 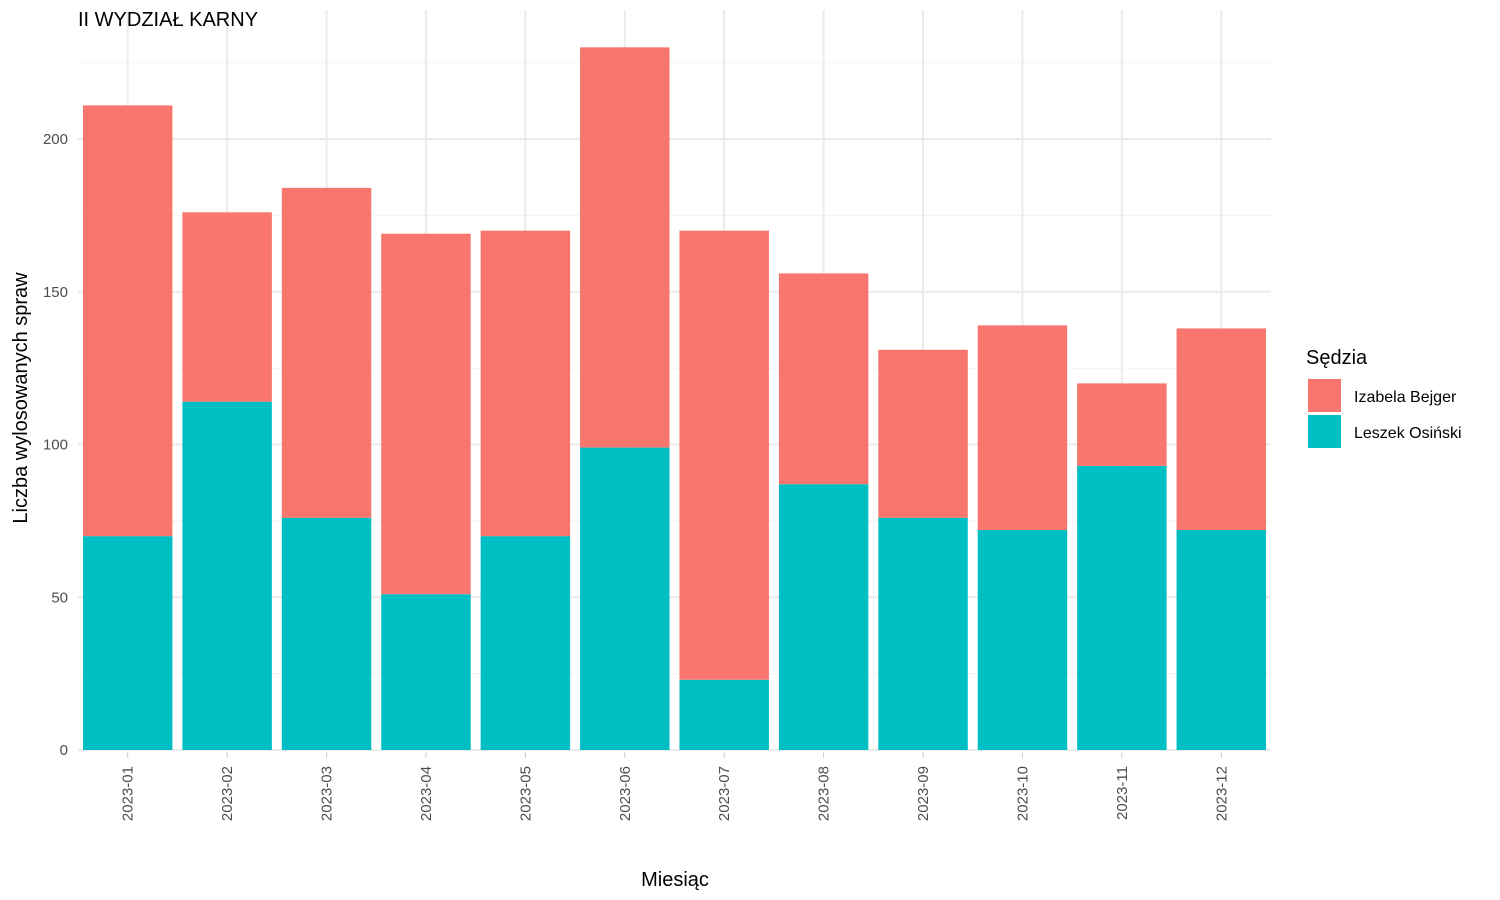 What do you see at coordinates (1408, 433) in the screenshot?
I see `legend-label-leszek-osinski: Leszek Osiński` at bounding box center [1408, 433].